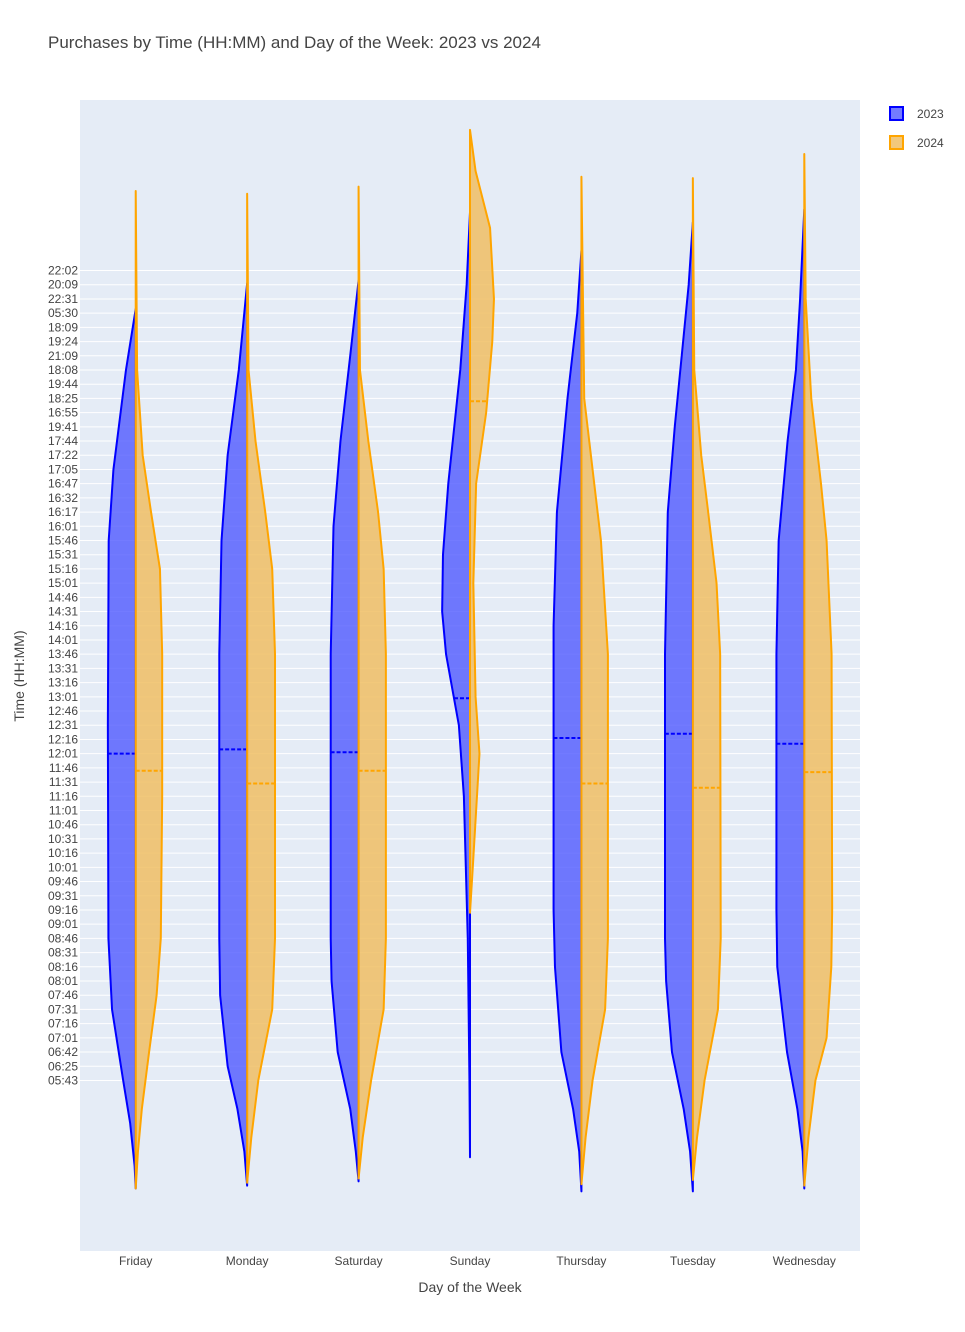  Describe the element at coordinates (63, 384) in the screenshot. I see `y-tick-label: 19:44` at that location.